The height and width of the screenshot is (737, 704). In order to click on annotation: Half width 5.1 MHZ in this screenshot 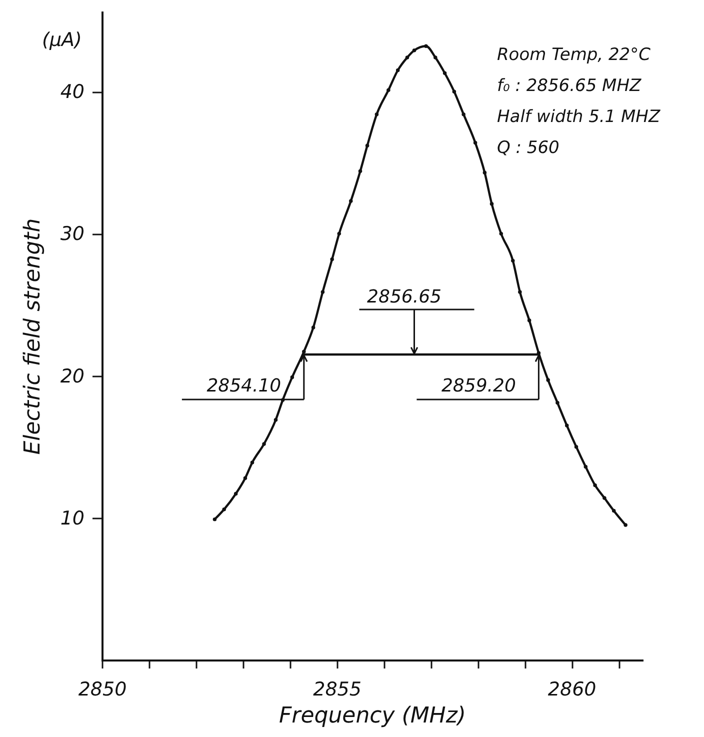, I will do `click(578, 117)`.